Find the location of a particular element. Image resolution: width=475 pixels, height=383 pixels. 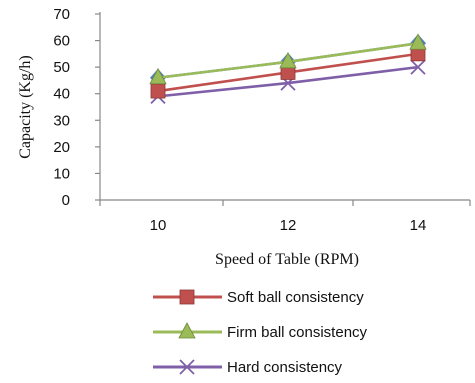

legend-marker-hard is located at coordinates (187, 367).